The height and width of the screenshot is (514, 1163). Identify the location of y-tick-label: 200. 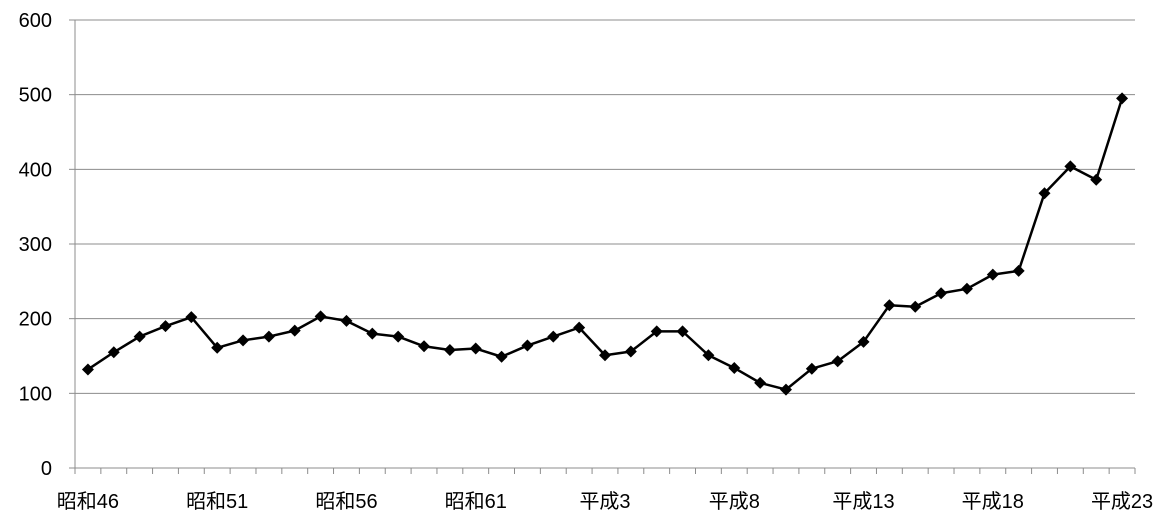
(35, 320).